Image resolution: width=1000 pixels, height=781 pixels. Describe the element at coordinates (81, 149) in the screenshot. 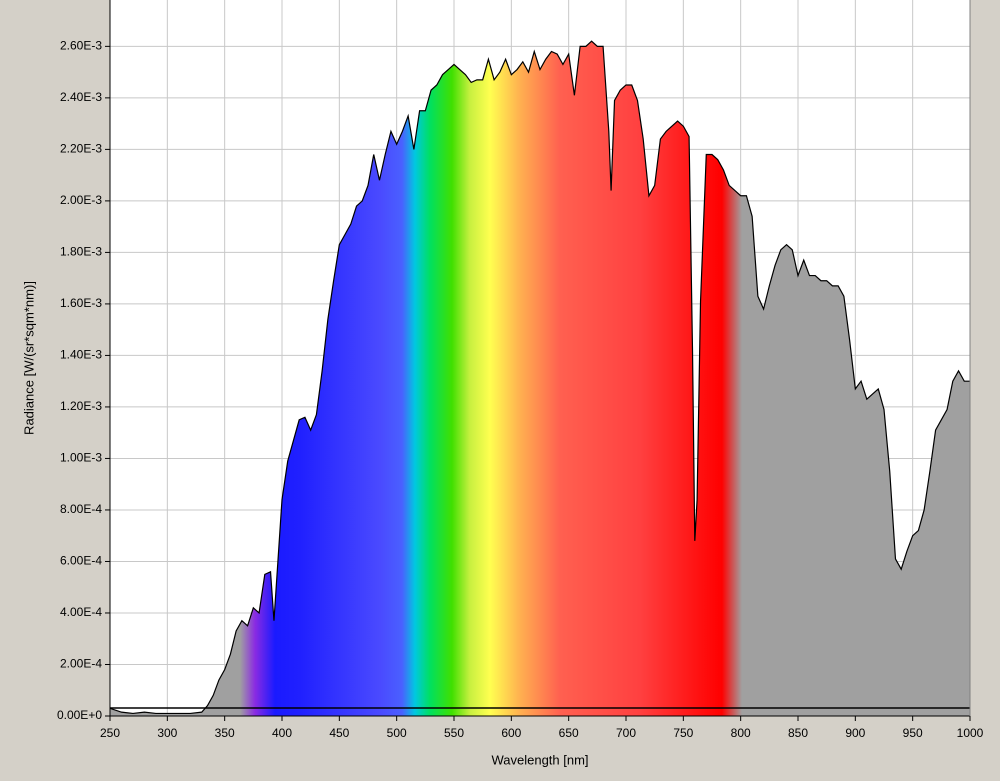

I see `y-tick-label: 2.20E-3` at that location.